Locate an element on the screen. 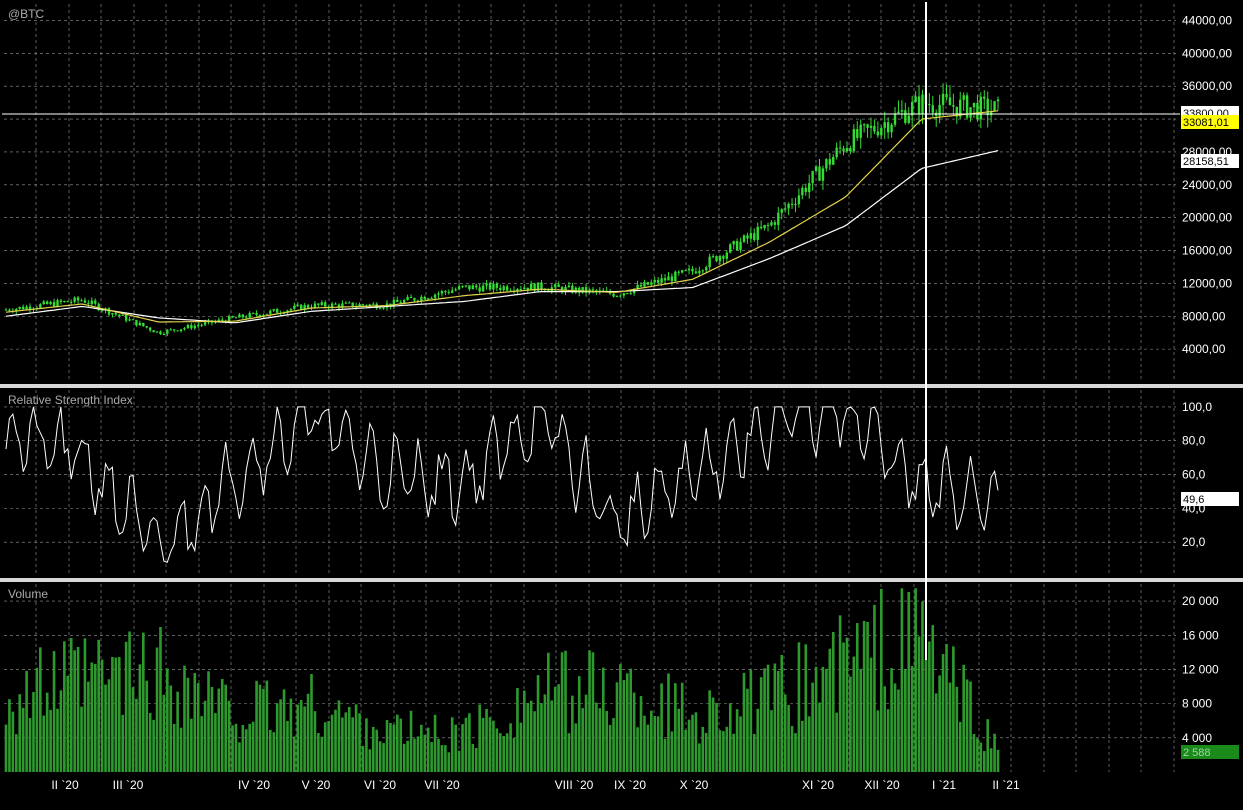 Image resolution: width=1243 pixels, height=810 pixels. rsi-last-label: 49,6 is located at coordinates (1193, 500).